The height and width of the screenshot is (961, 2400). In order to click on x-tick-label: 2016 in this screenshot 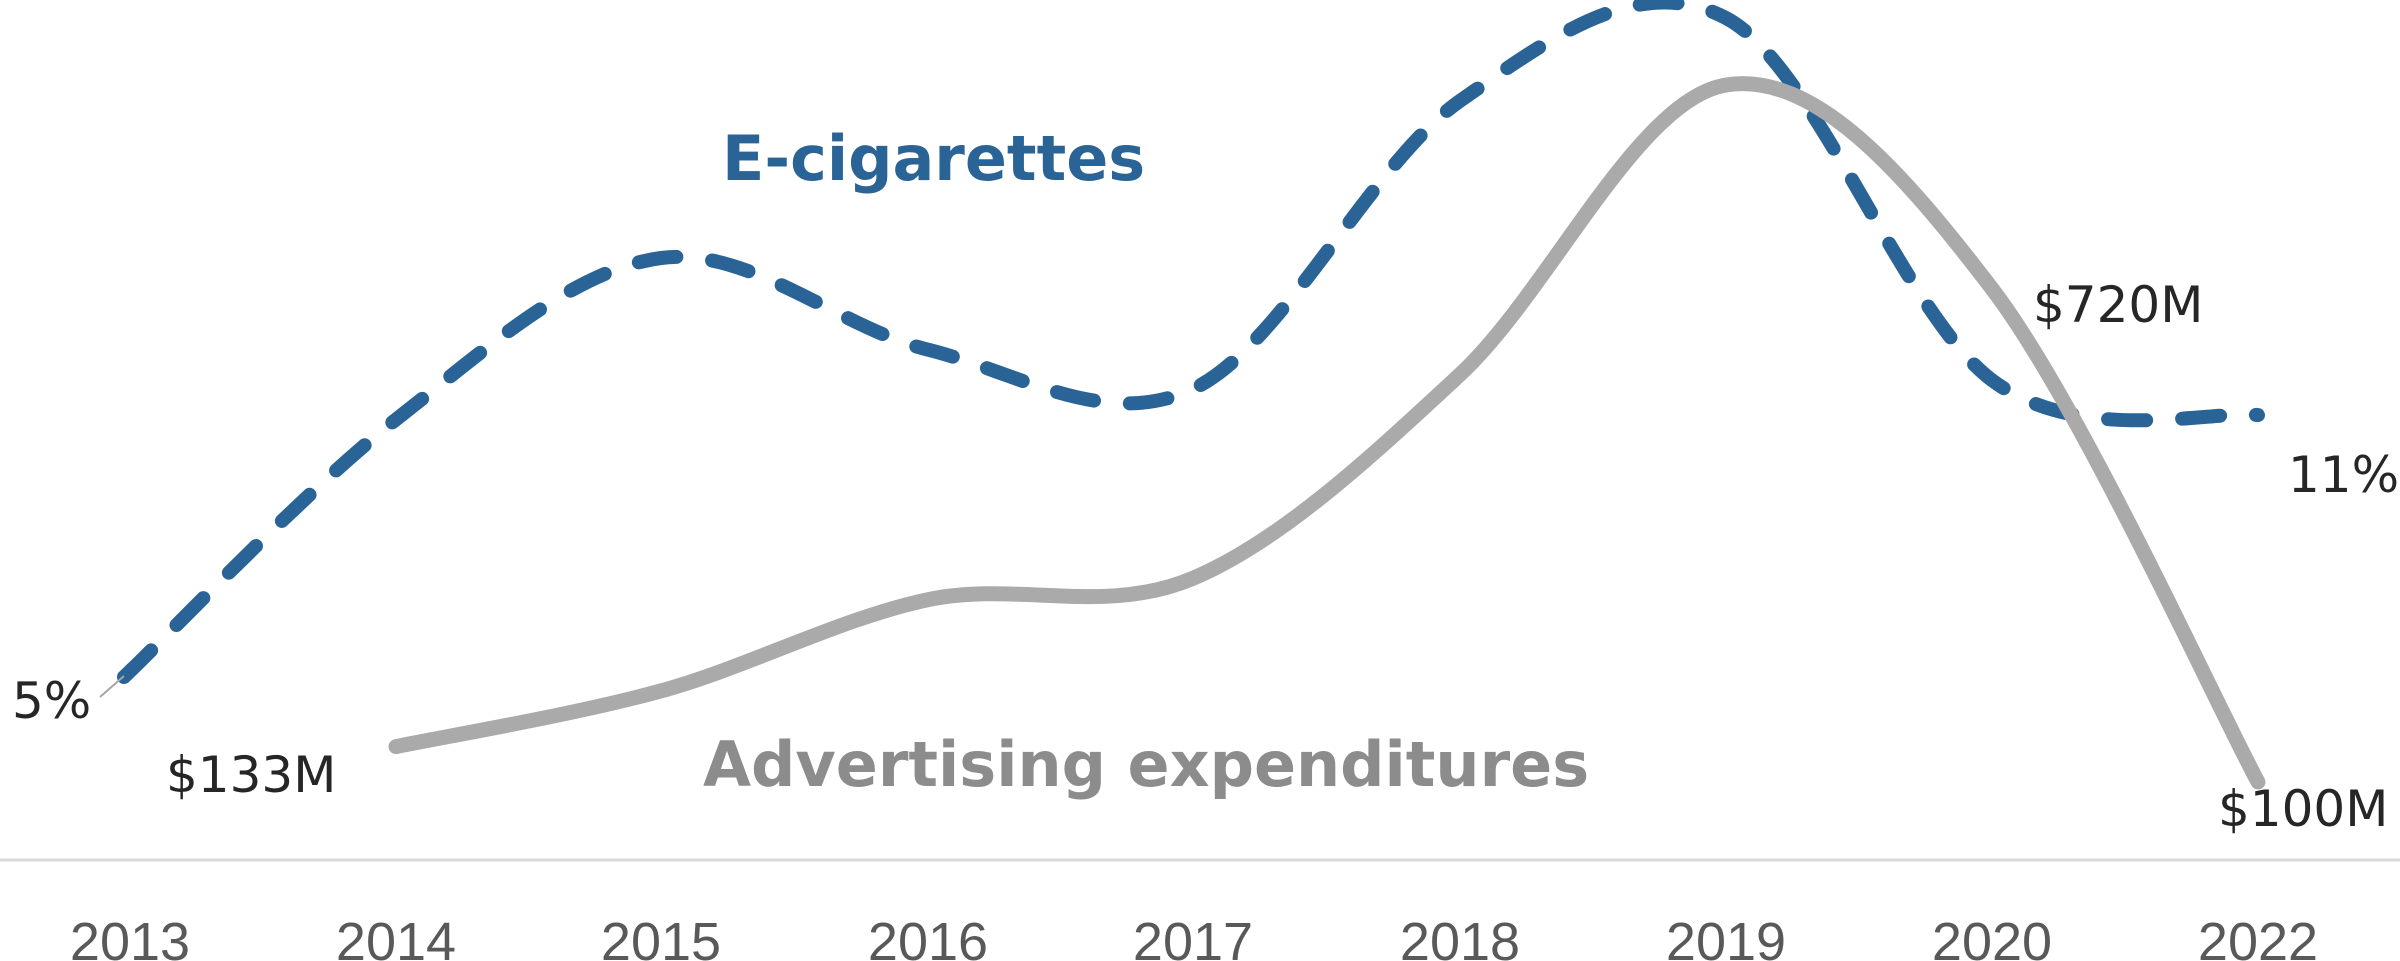, I will do `click(928, 936)`.